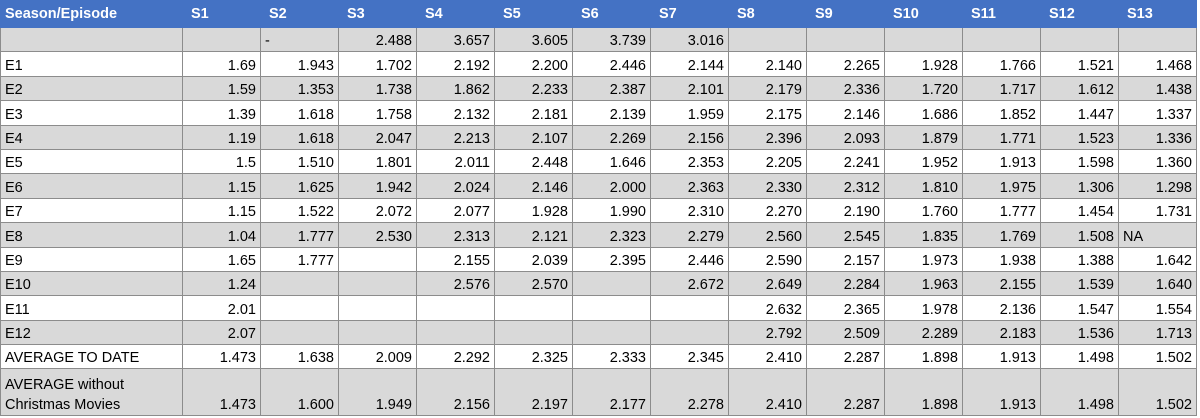 Image resolution: width=1200 pixels, height=418 pixels. Describe the element at coordinates (1157, 137) in the screenshot. I see `cell: 1.336` at that location.